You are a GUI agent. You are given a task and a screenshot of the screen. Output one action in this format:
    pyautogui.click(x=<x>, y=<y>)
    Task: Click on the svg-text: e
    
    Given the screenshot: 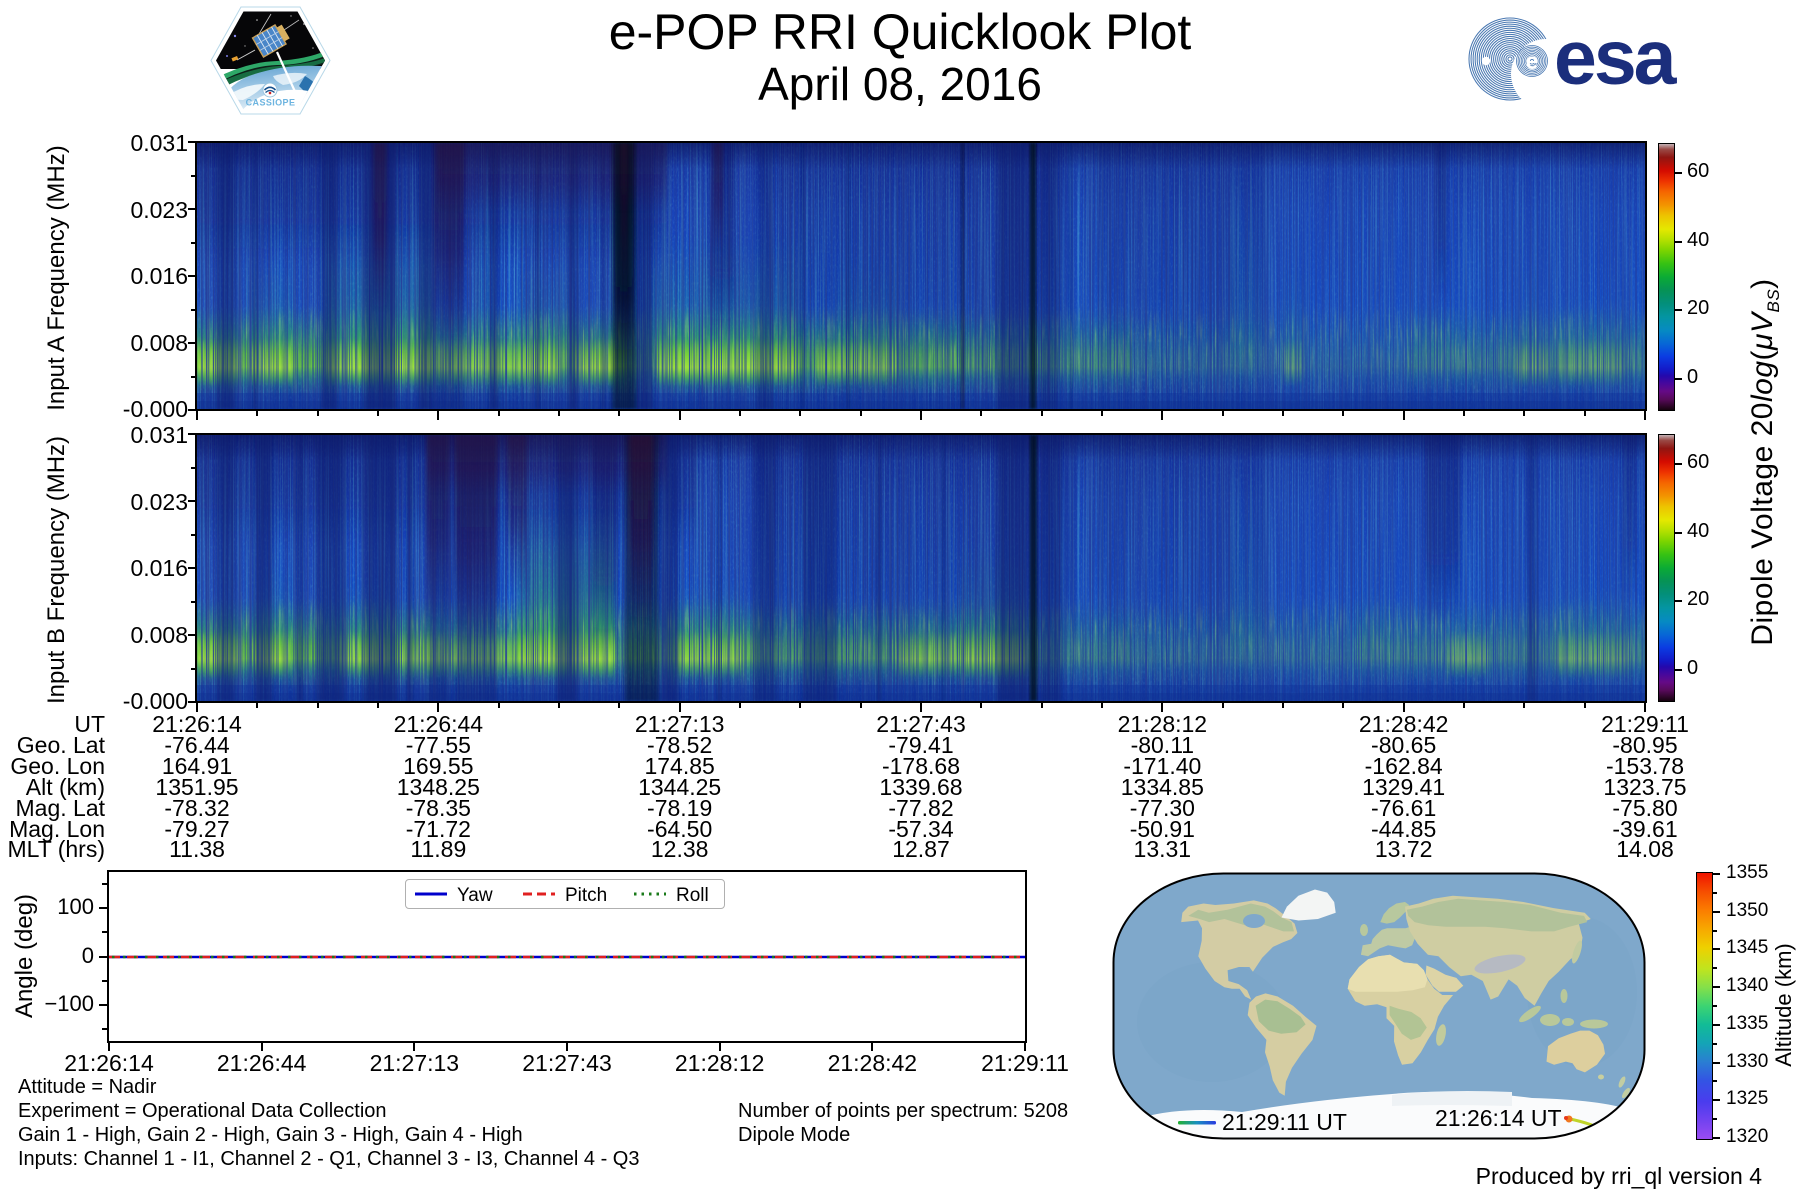 What is the action you would take?
    pyautogui.click(x=1532, y=61)
    